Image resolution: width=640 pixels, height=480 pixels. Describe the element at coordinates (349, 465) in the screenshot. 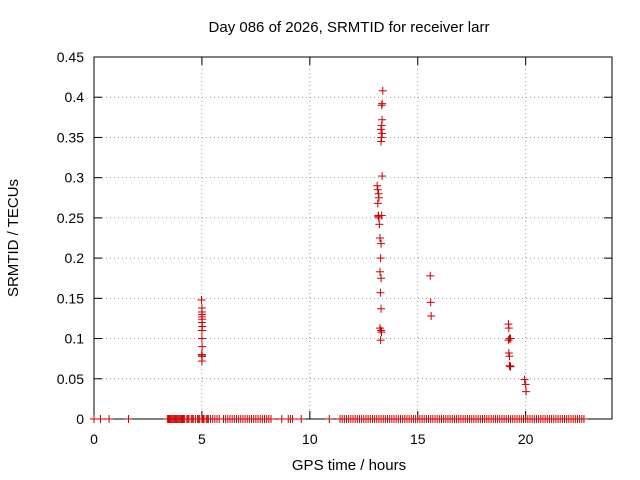

I see `x-axis-label: GPS time / hours` at that location.